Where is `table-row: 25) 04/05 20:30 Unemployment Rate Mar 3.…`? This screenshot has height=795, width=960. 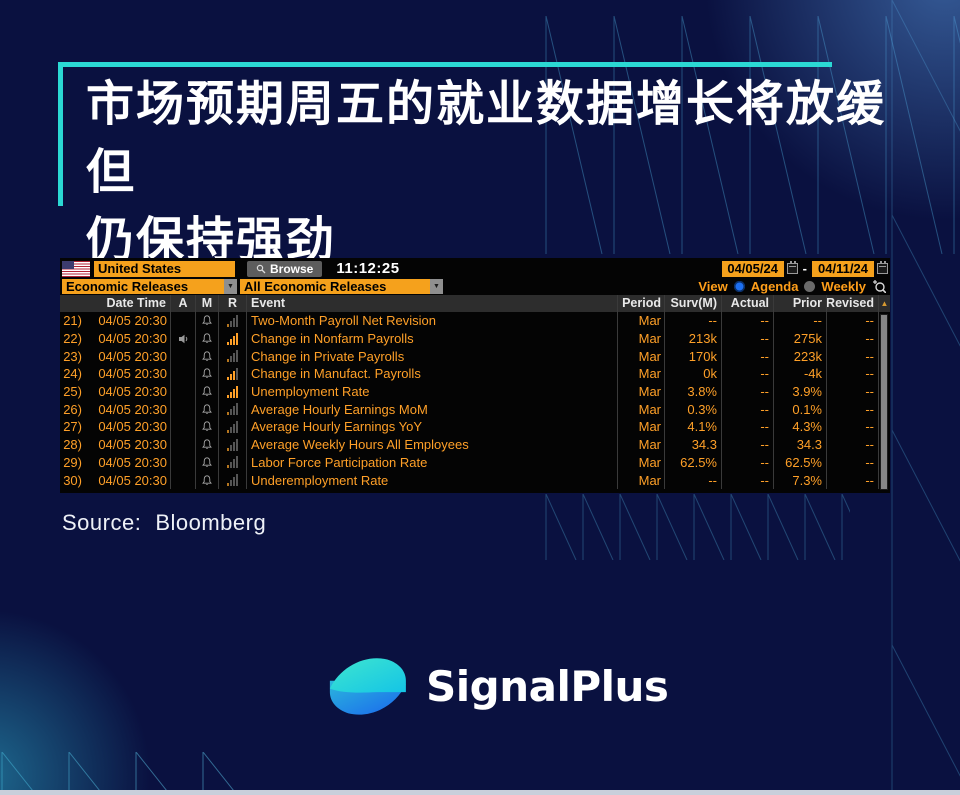
table-row: 25) 04/05 20:30 Unemployment Rate Mar 3.… is located at coordinates (475, 391).